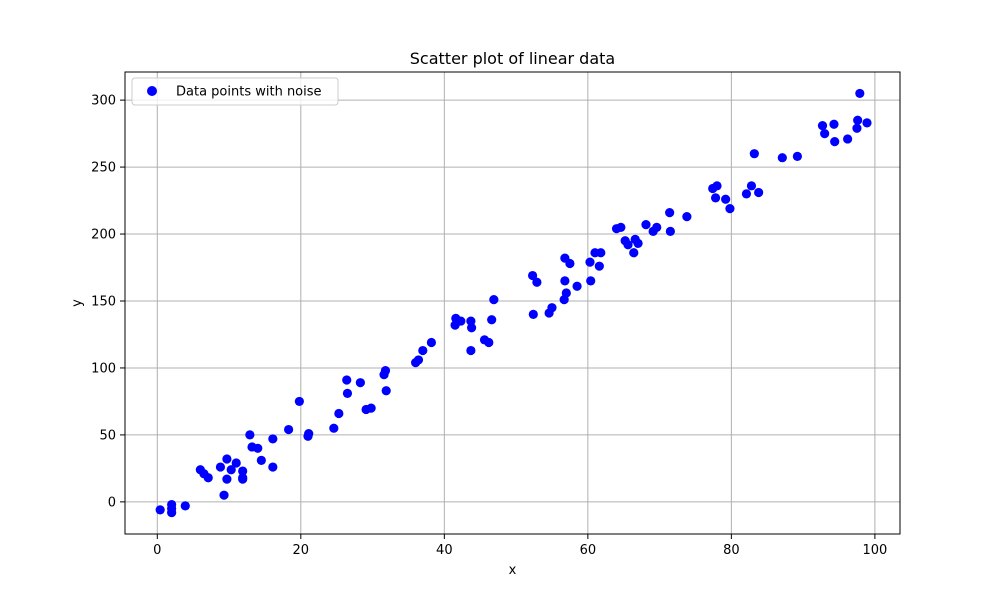  I want to click on y-axis-label: y, so click(77, 303).